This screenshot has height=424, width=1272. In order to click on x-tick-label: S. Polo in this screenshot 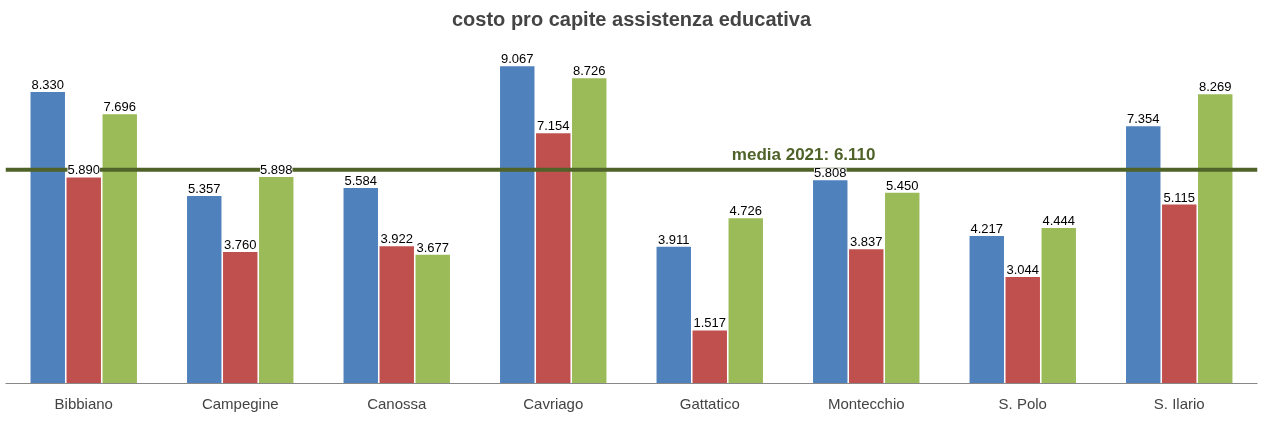, I will do `click(1022, 403)`.